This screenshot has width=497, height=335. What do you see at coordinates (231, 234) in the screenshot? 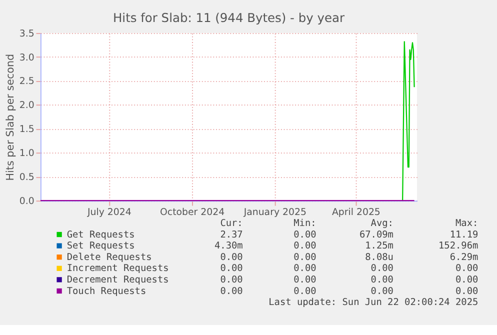
I see `text: 2.37` at bounding box center [231, 234].